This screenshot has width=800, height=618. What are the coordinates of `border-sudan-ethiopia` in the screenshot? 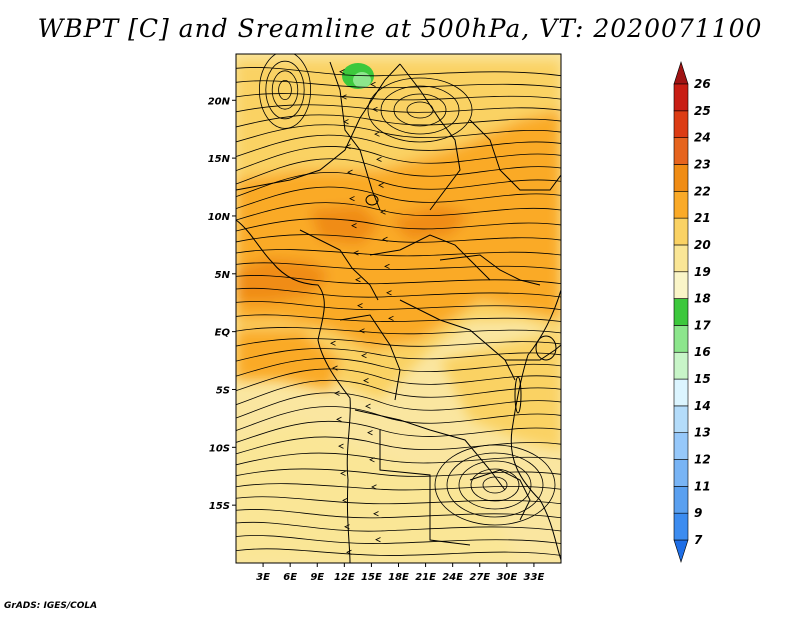 It's located at (515, 155).